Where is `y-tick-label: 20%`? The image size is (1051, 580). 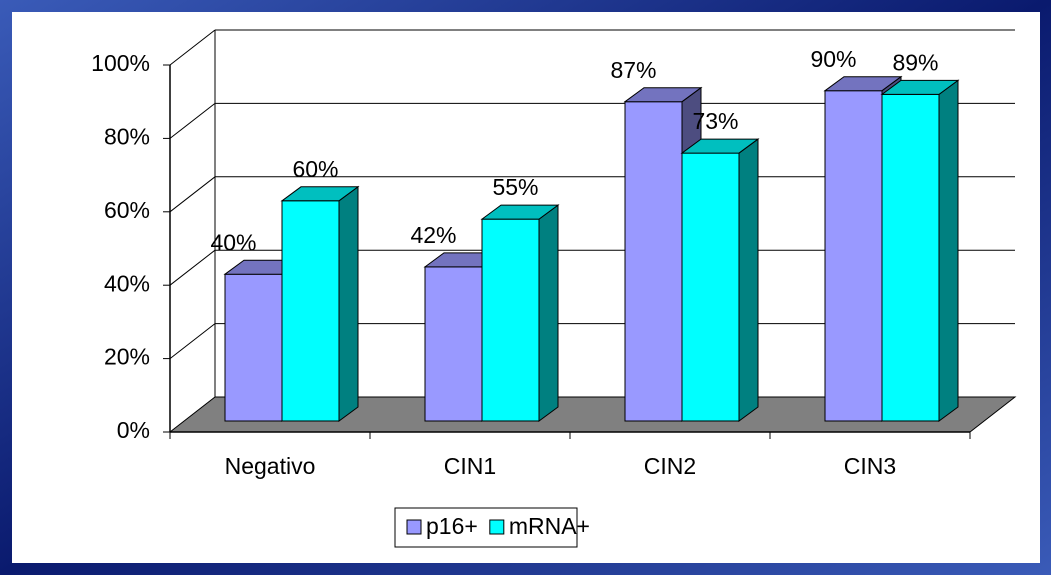 y-tick-label: 20% is located at coordinates (127, 357).